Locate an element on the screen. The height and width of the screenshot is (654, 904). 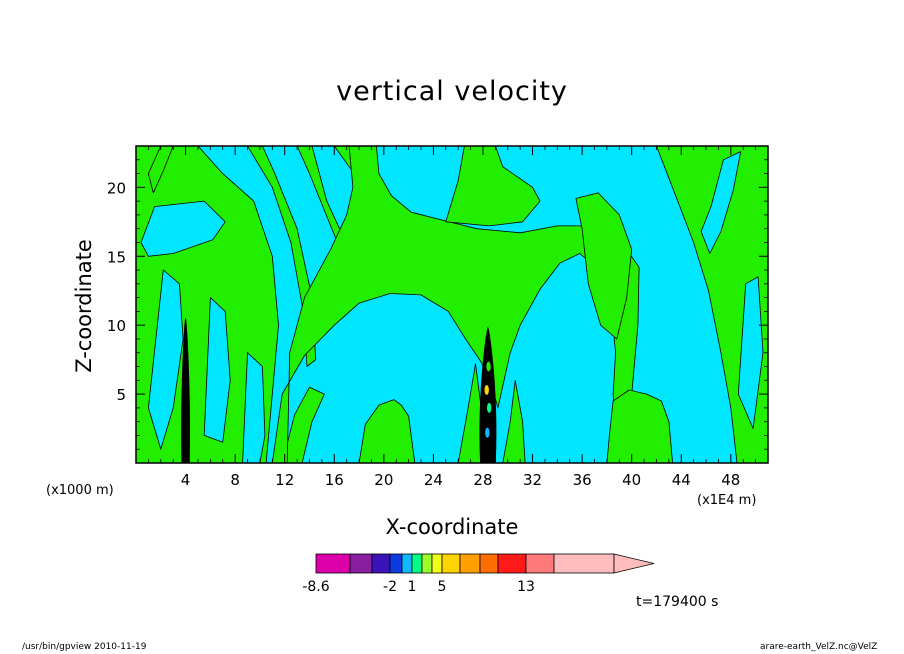
x-tick-label-28: 28 is located at coordinates (482, 480).